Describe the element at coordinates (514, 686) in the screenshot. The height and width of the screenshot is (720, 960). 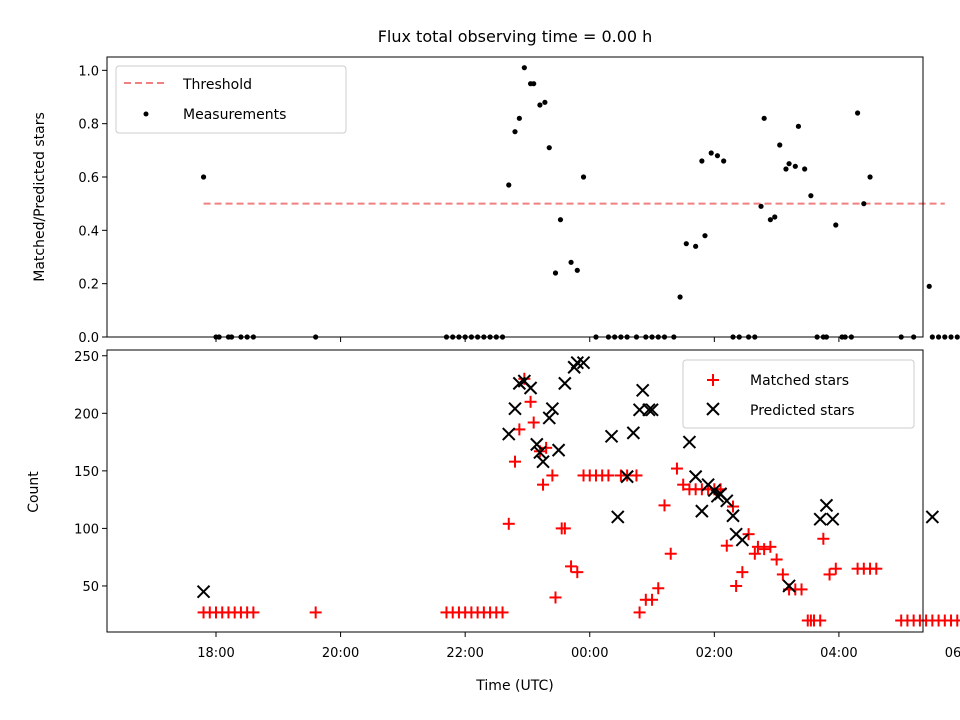
I see `x-axis-label: Time (UTC)` at that location.